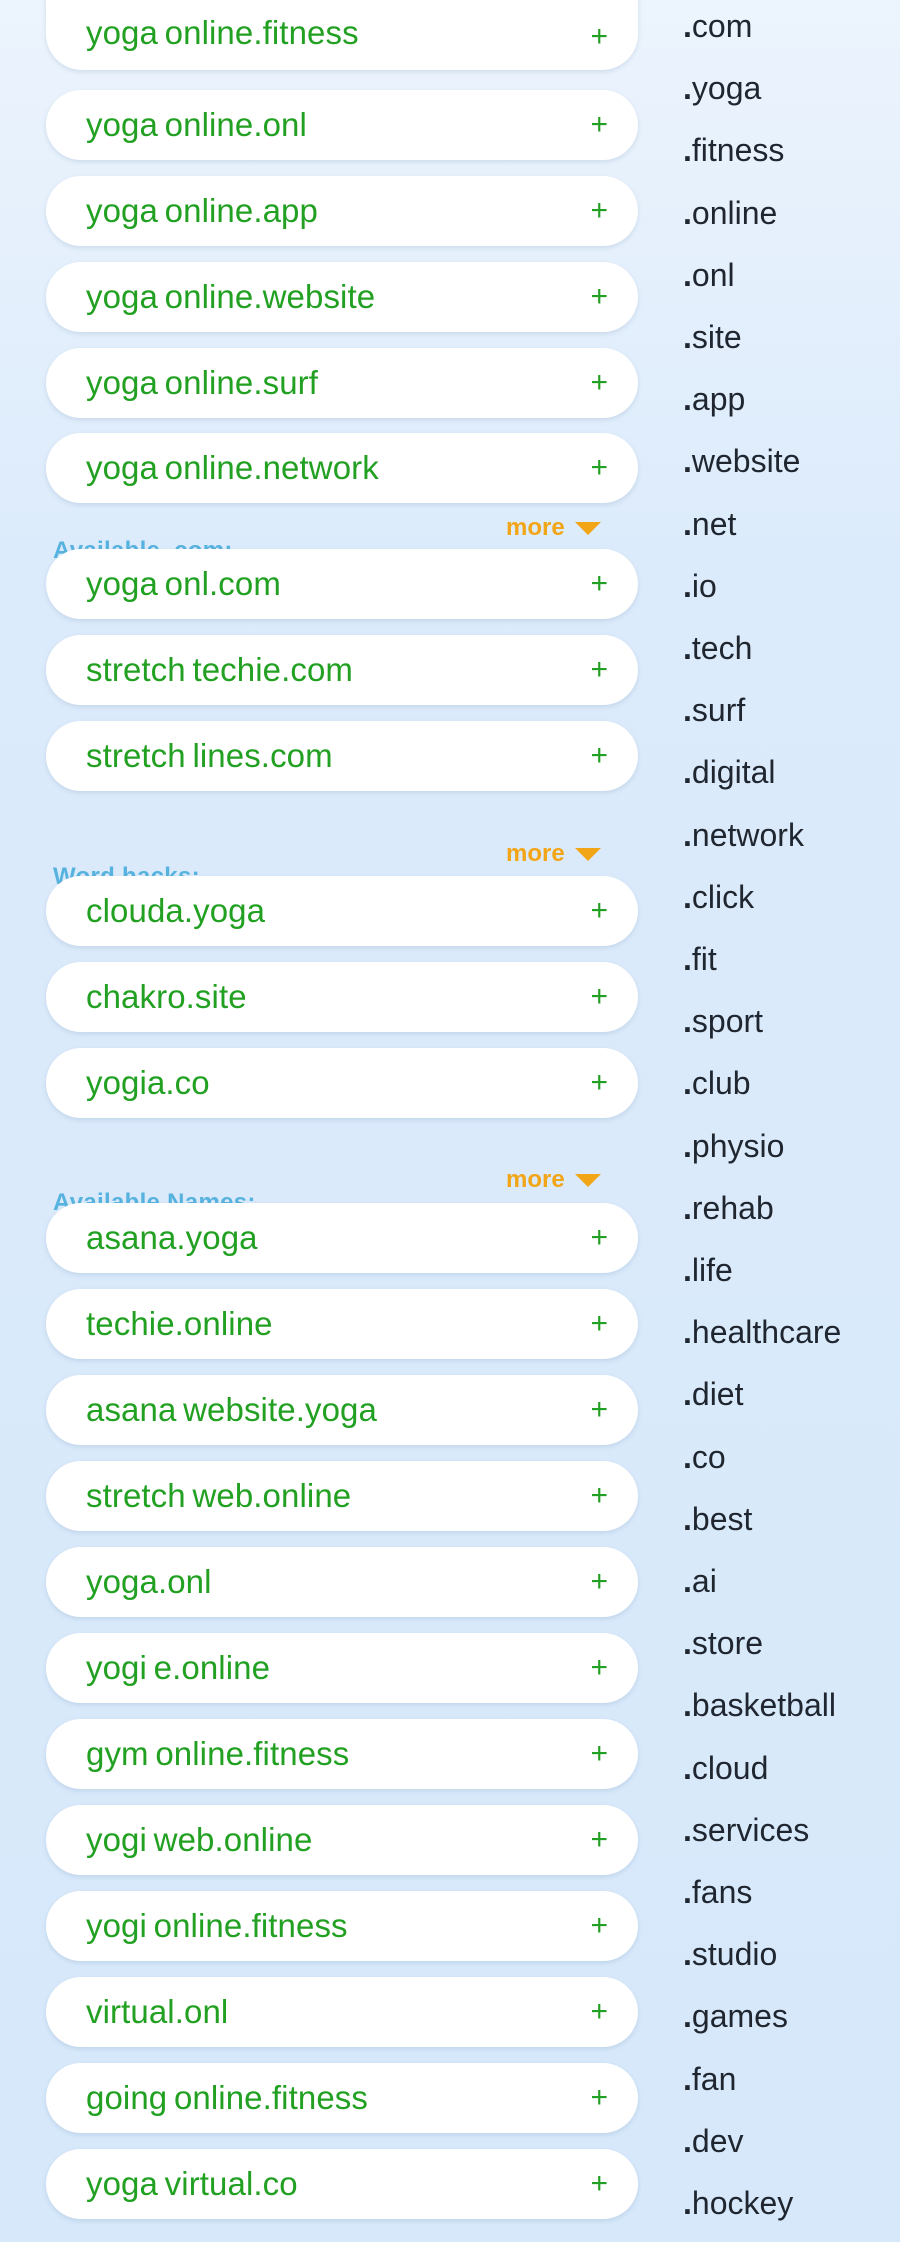 Image resolution: width=900 pixels, height=2242 pixels. I want to click on tld-item-fan: .fan, so click(709, 2079).